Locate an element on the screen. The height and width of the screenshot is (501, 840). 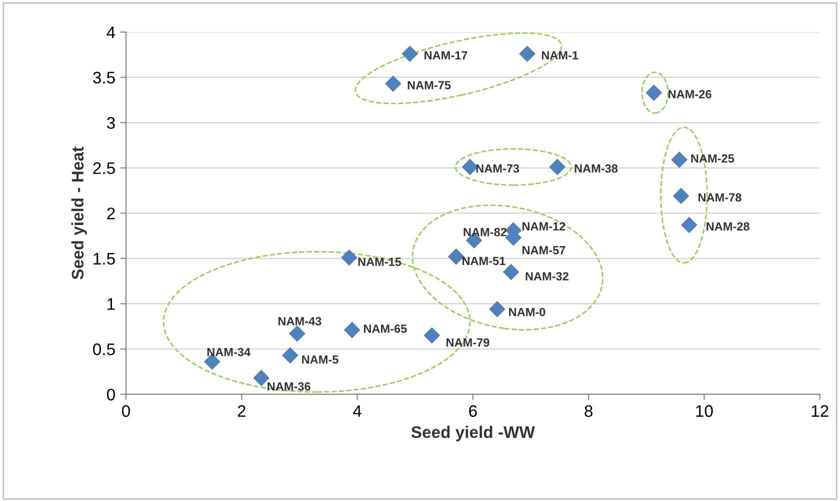
annotation: NAM-51 is located at coordinates (484, 261).